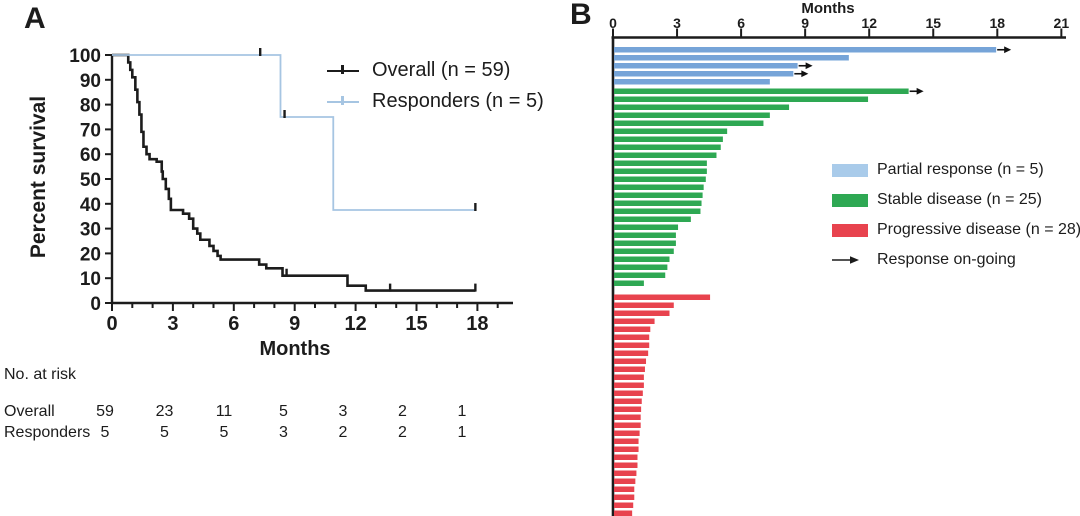  Describe the element at coordinates (978, 229) in the screenshot. I see `legend-label: Progressive disease (n = 28)` at that location.